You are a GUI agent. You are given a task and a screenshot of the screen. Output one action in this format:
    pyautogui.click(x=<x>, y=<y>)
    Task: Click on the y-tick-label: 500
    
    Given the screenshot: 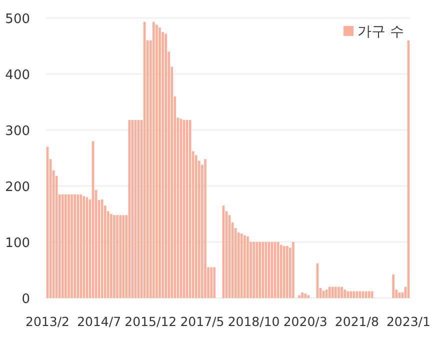 What is the action you would take?
    pyautogui.click(x=17, y=19)
    